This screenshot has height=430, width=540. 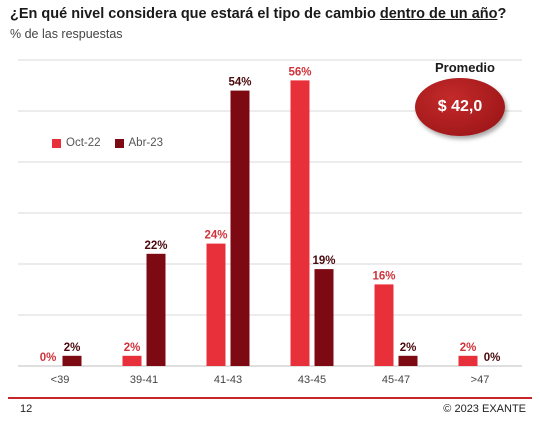 I want to click on data-label-abr23-1: 22%, so click(x=155, y=246).